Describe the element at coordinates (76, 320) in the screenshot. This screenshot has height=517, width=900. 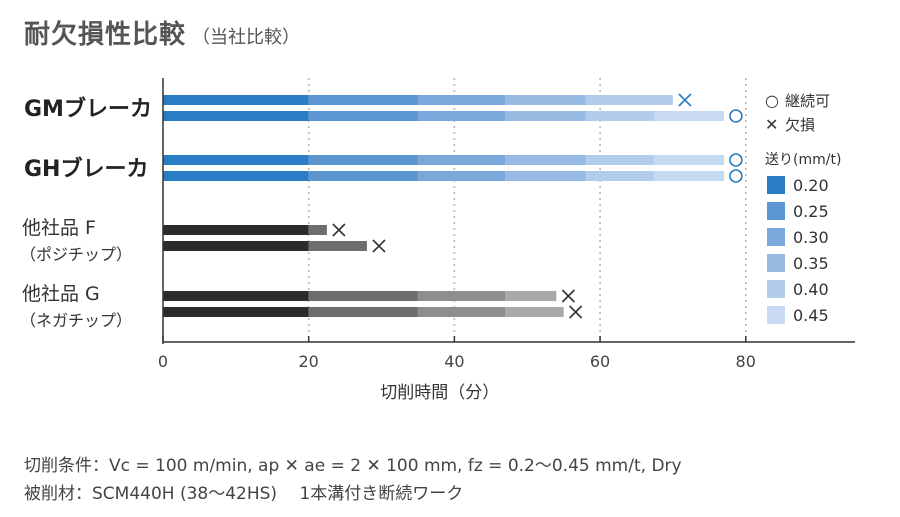
I see `category-sublabel: （ネガチップ）` at that location.